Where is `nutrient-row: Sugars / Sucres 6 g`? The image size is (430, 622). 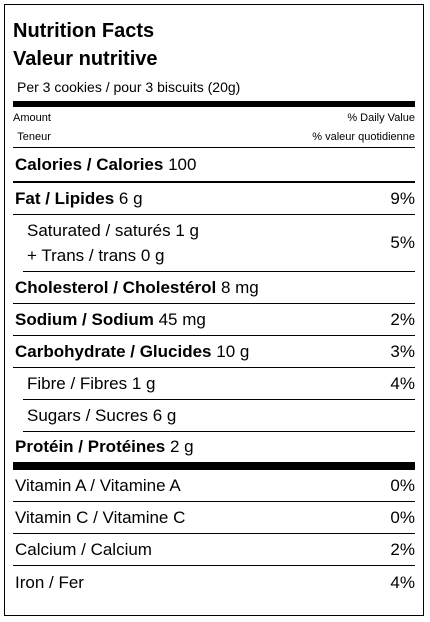 nutrient-row: Sugars / Sucres 6 g is located at coordinates (219, 416).